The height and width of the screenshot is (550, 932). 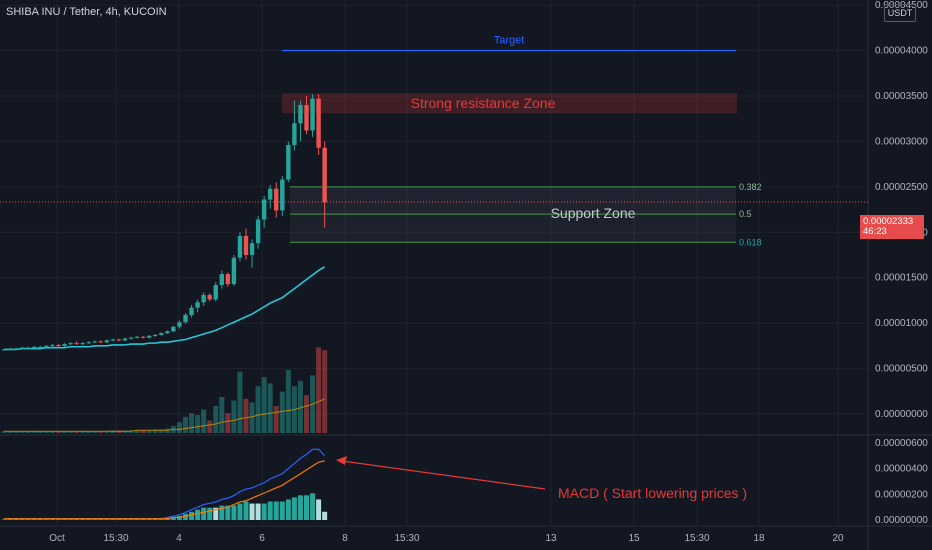 What do you see at coordinates (901, 141) in the screenshot?
I see `price-tick-label: 0.00003000` at bounding box center [901, 141].